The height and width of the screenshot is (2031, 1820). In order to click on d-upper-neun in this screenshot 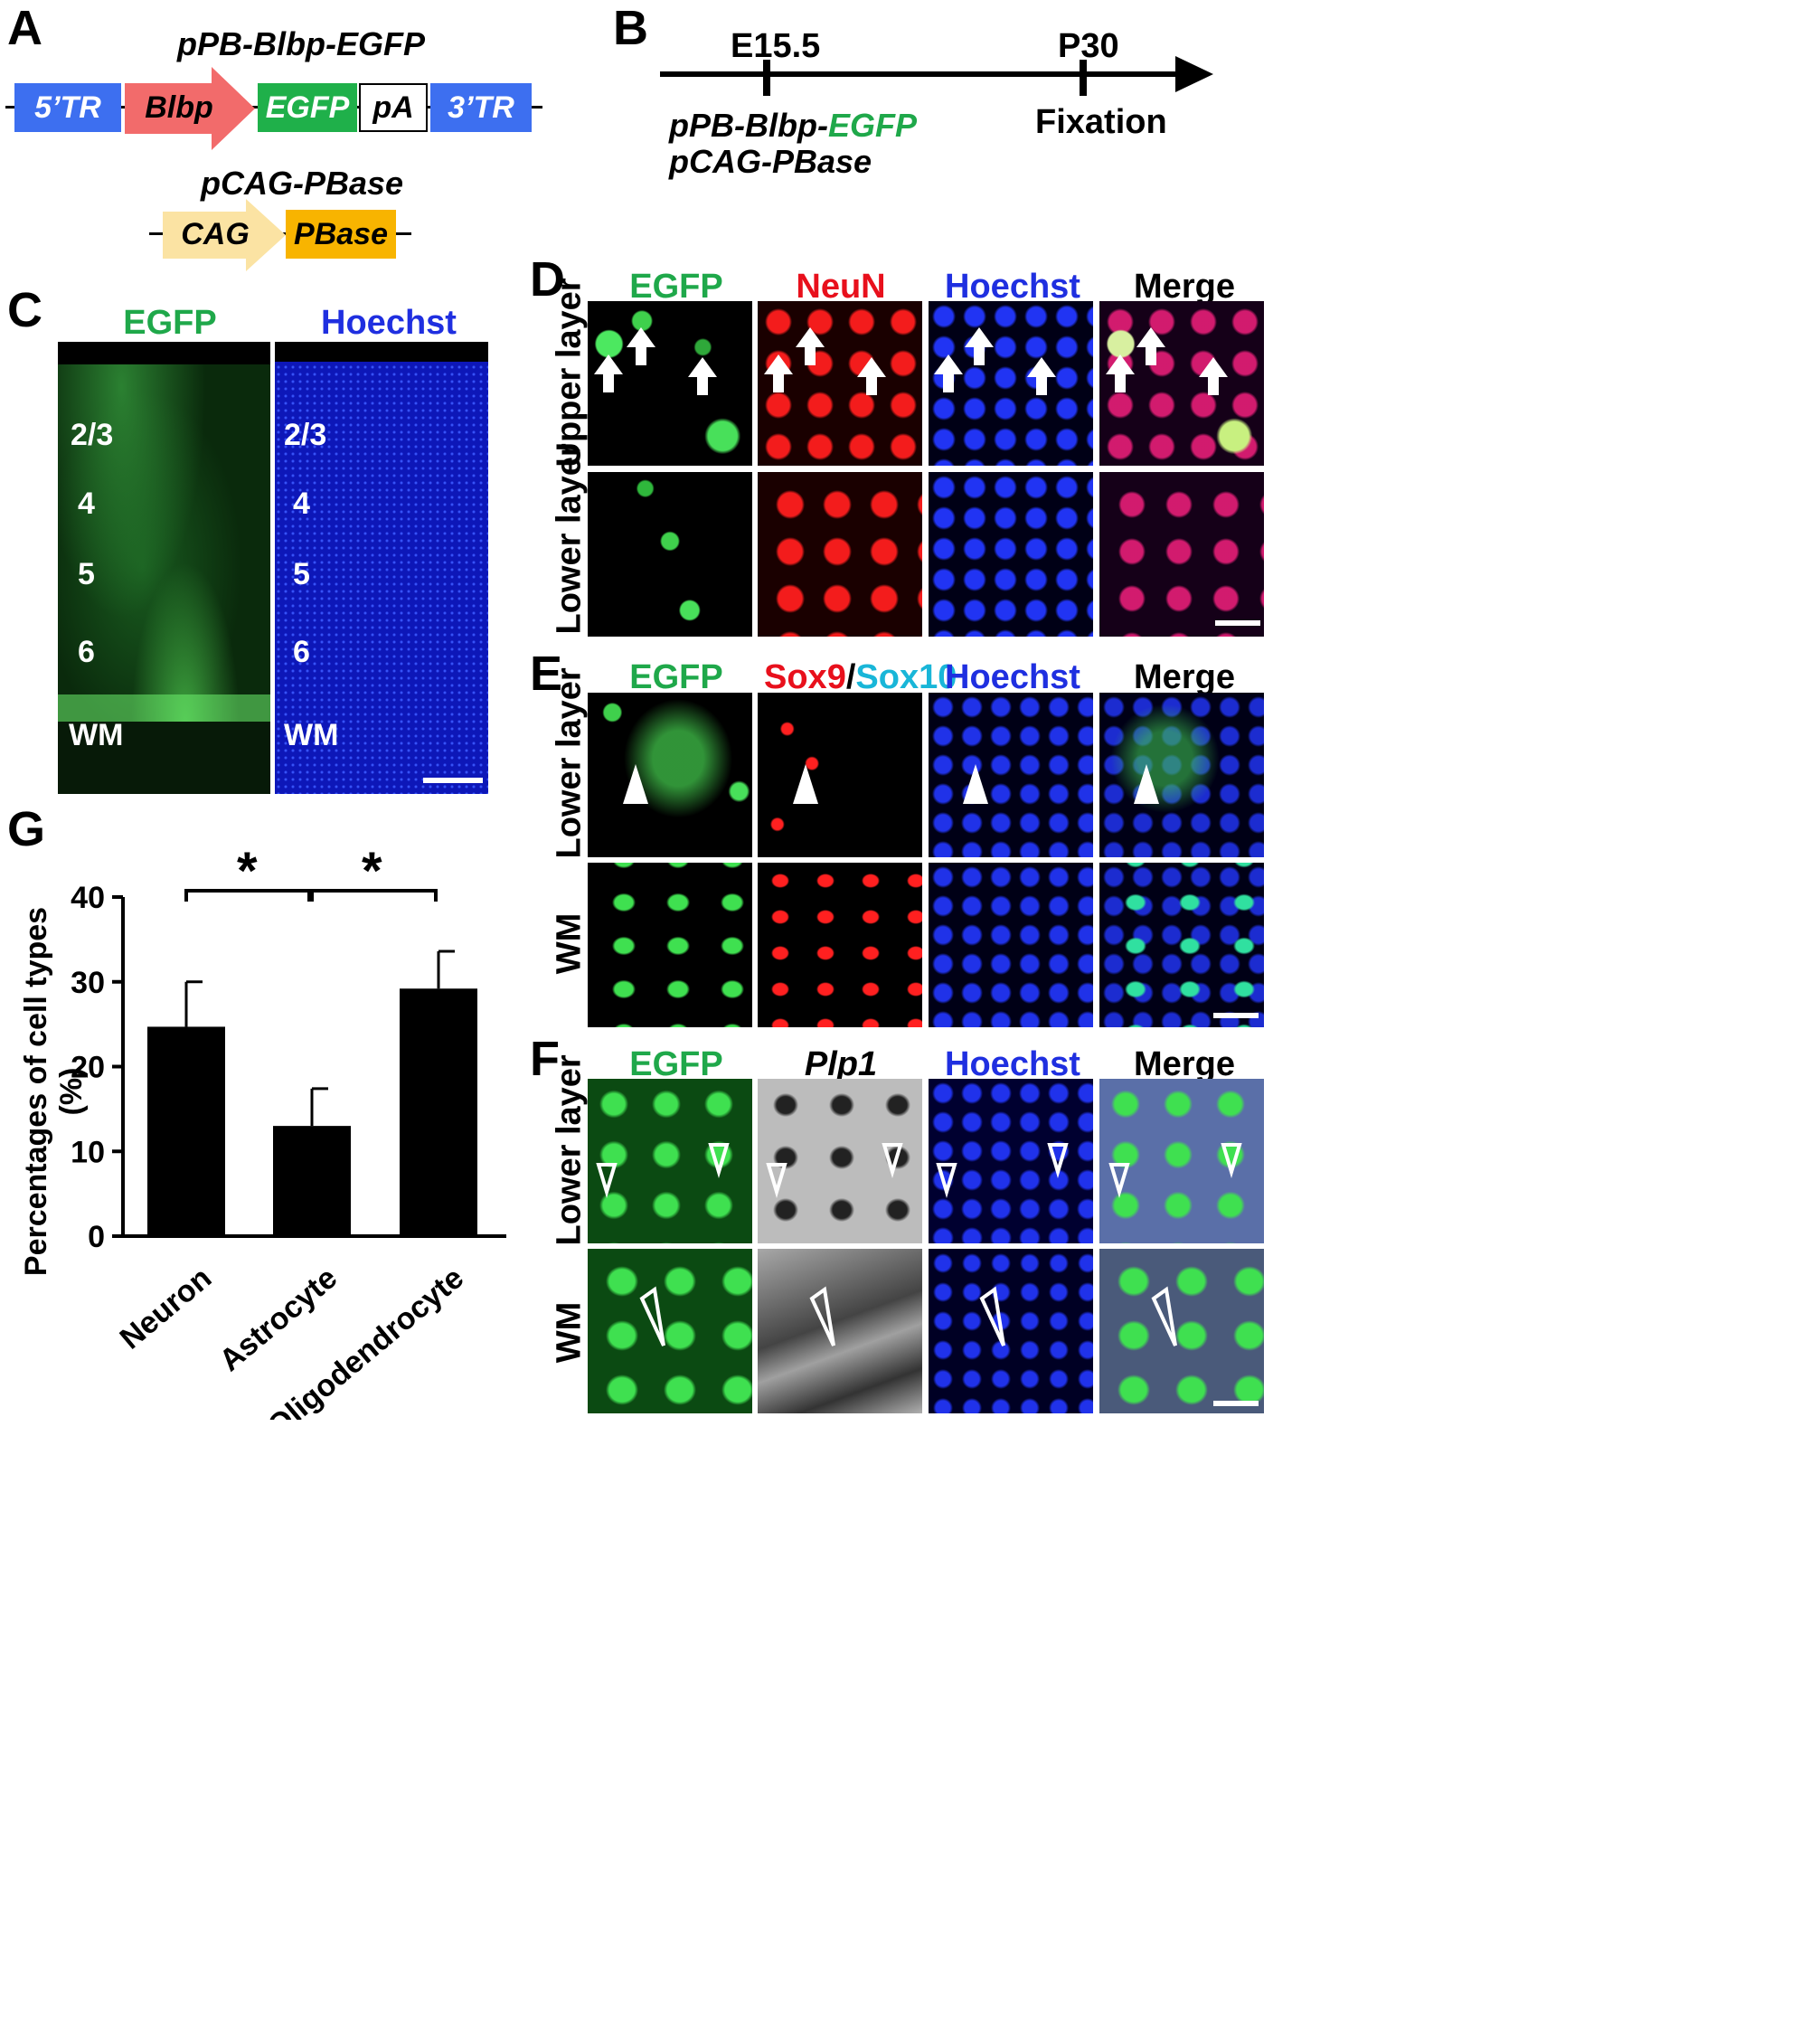, I will do `click(840, 383)`.